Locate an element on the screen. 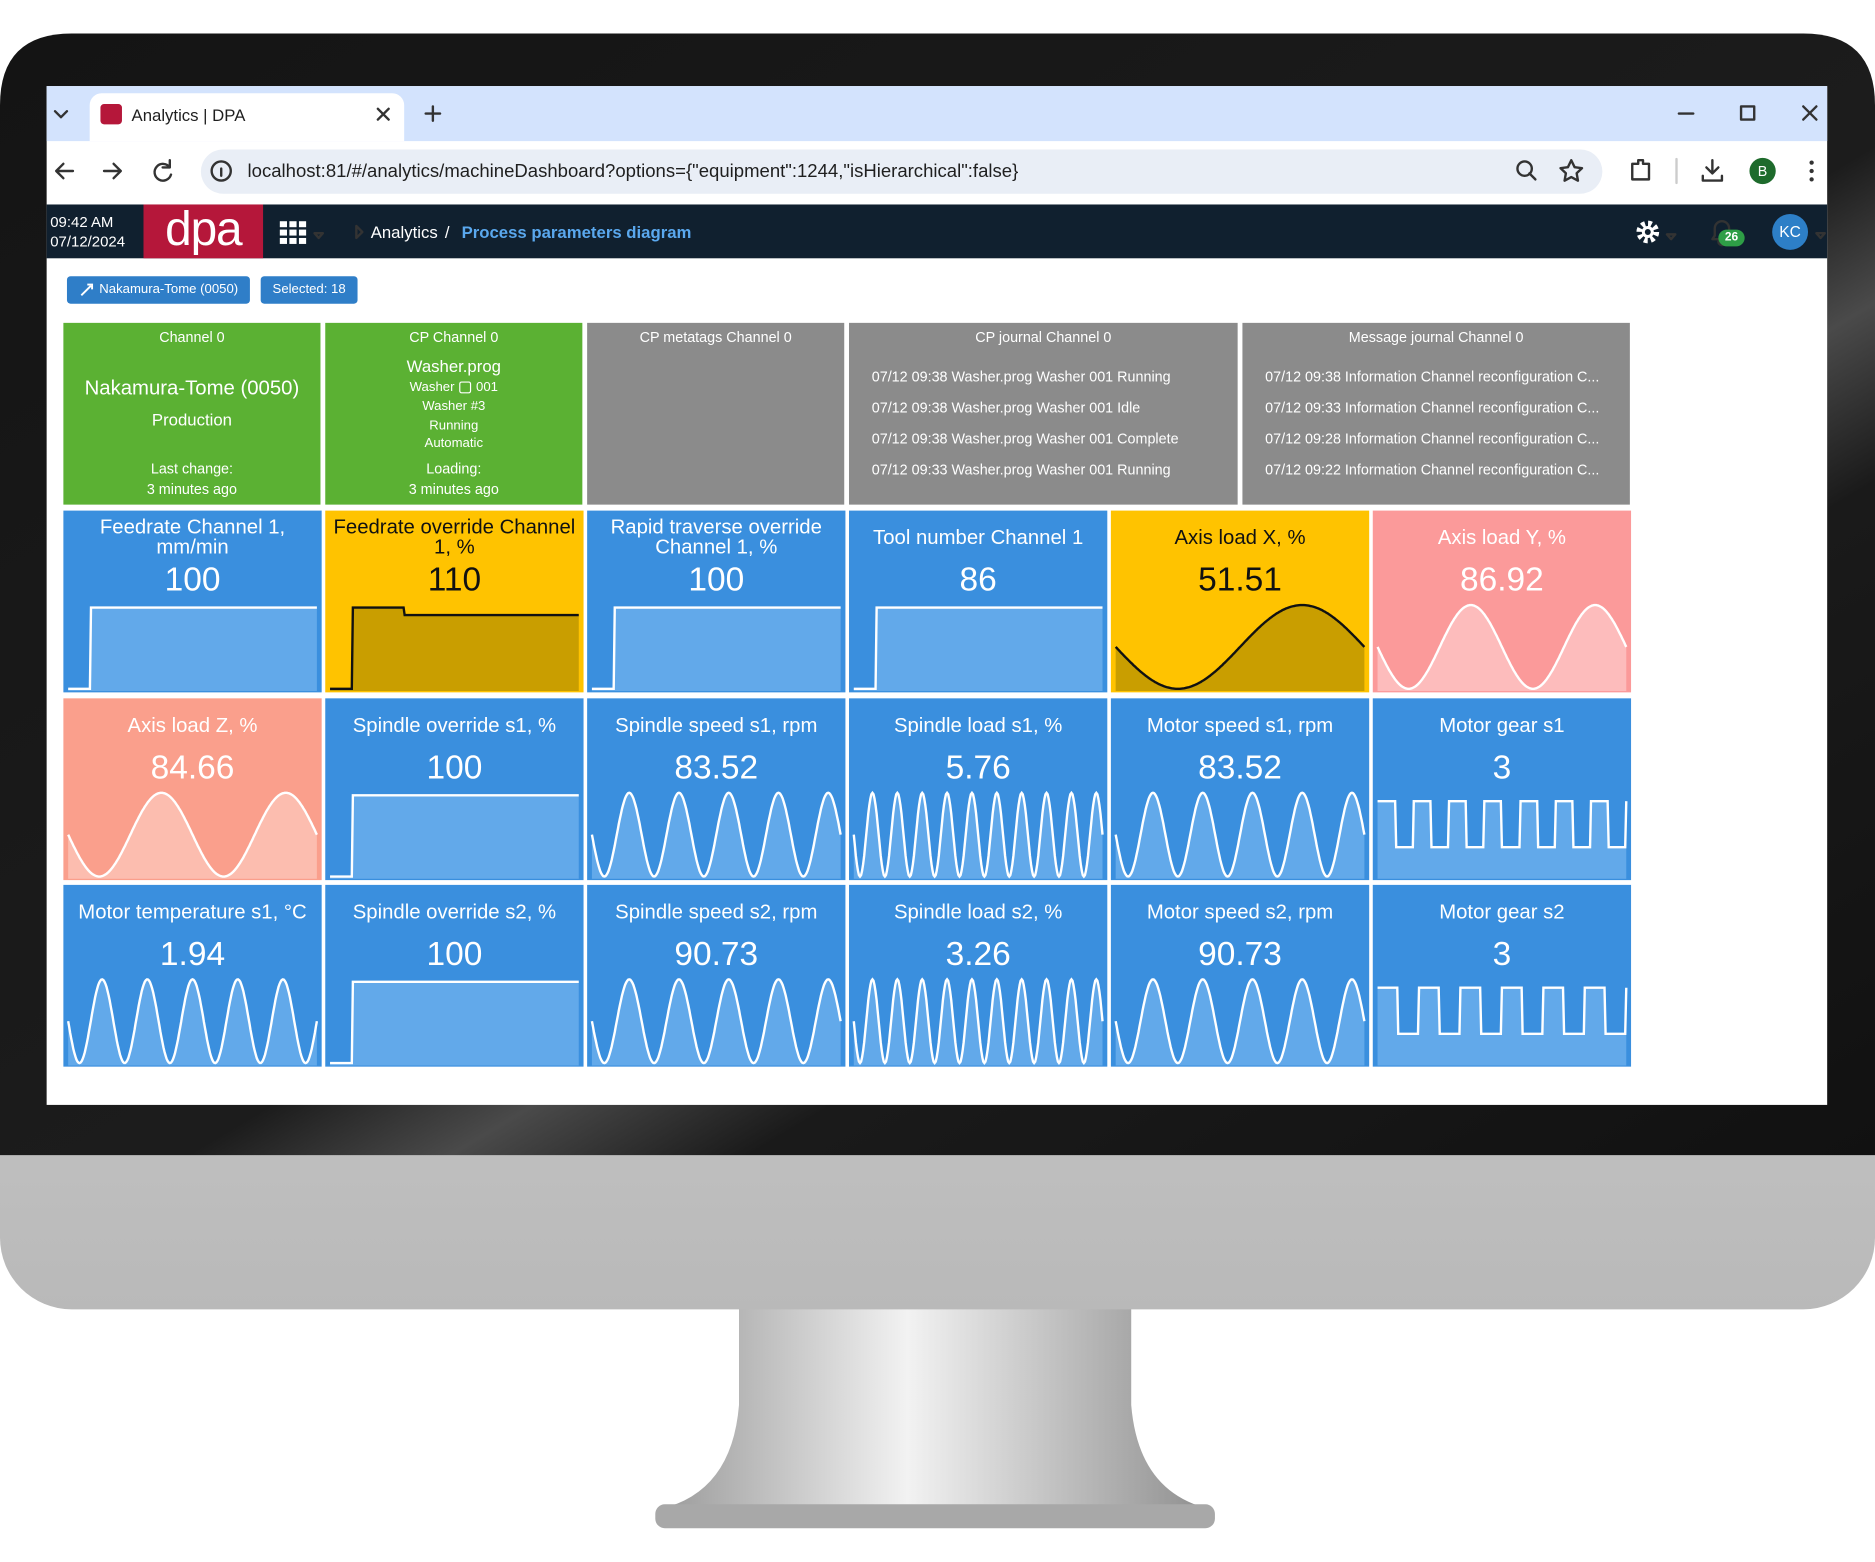 The image size is (1875, 1562). maximize-icon is located at coordinates (1747, 113).